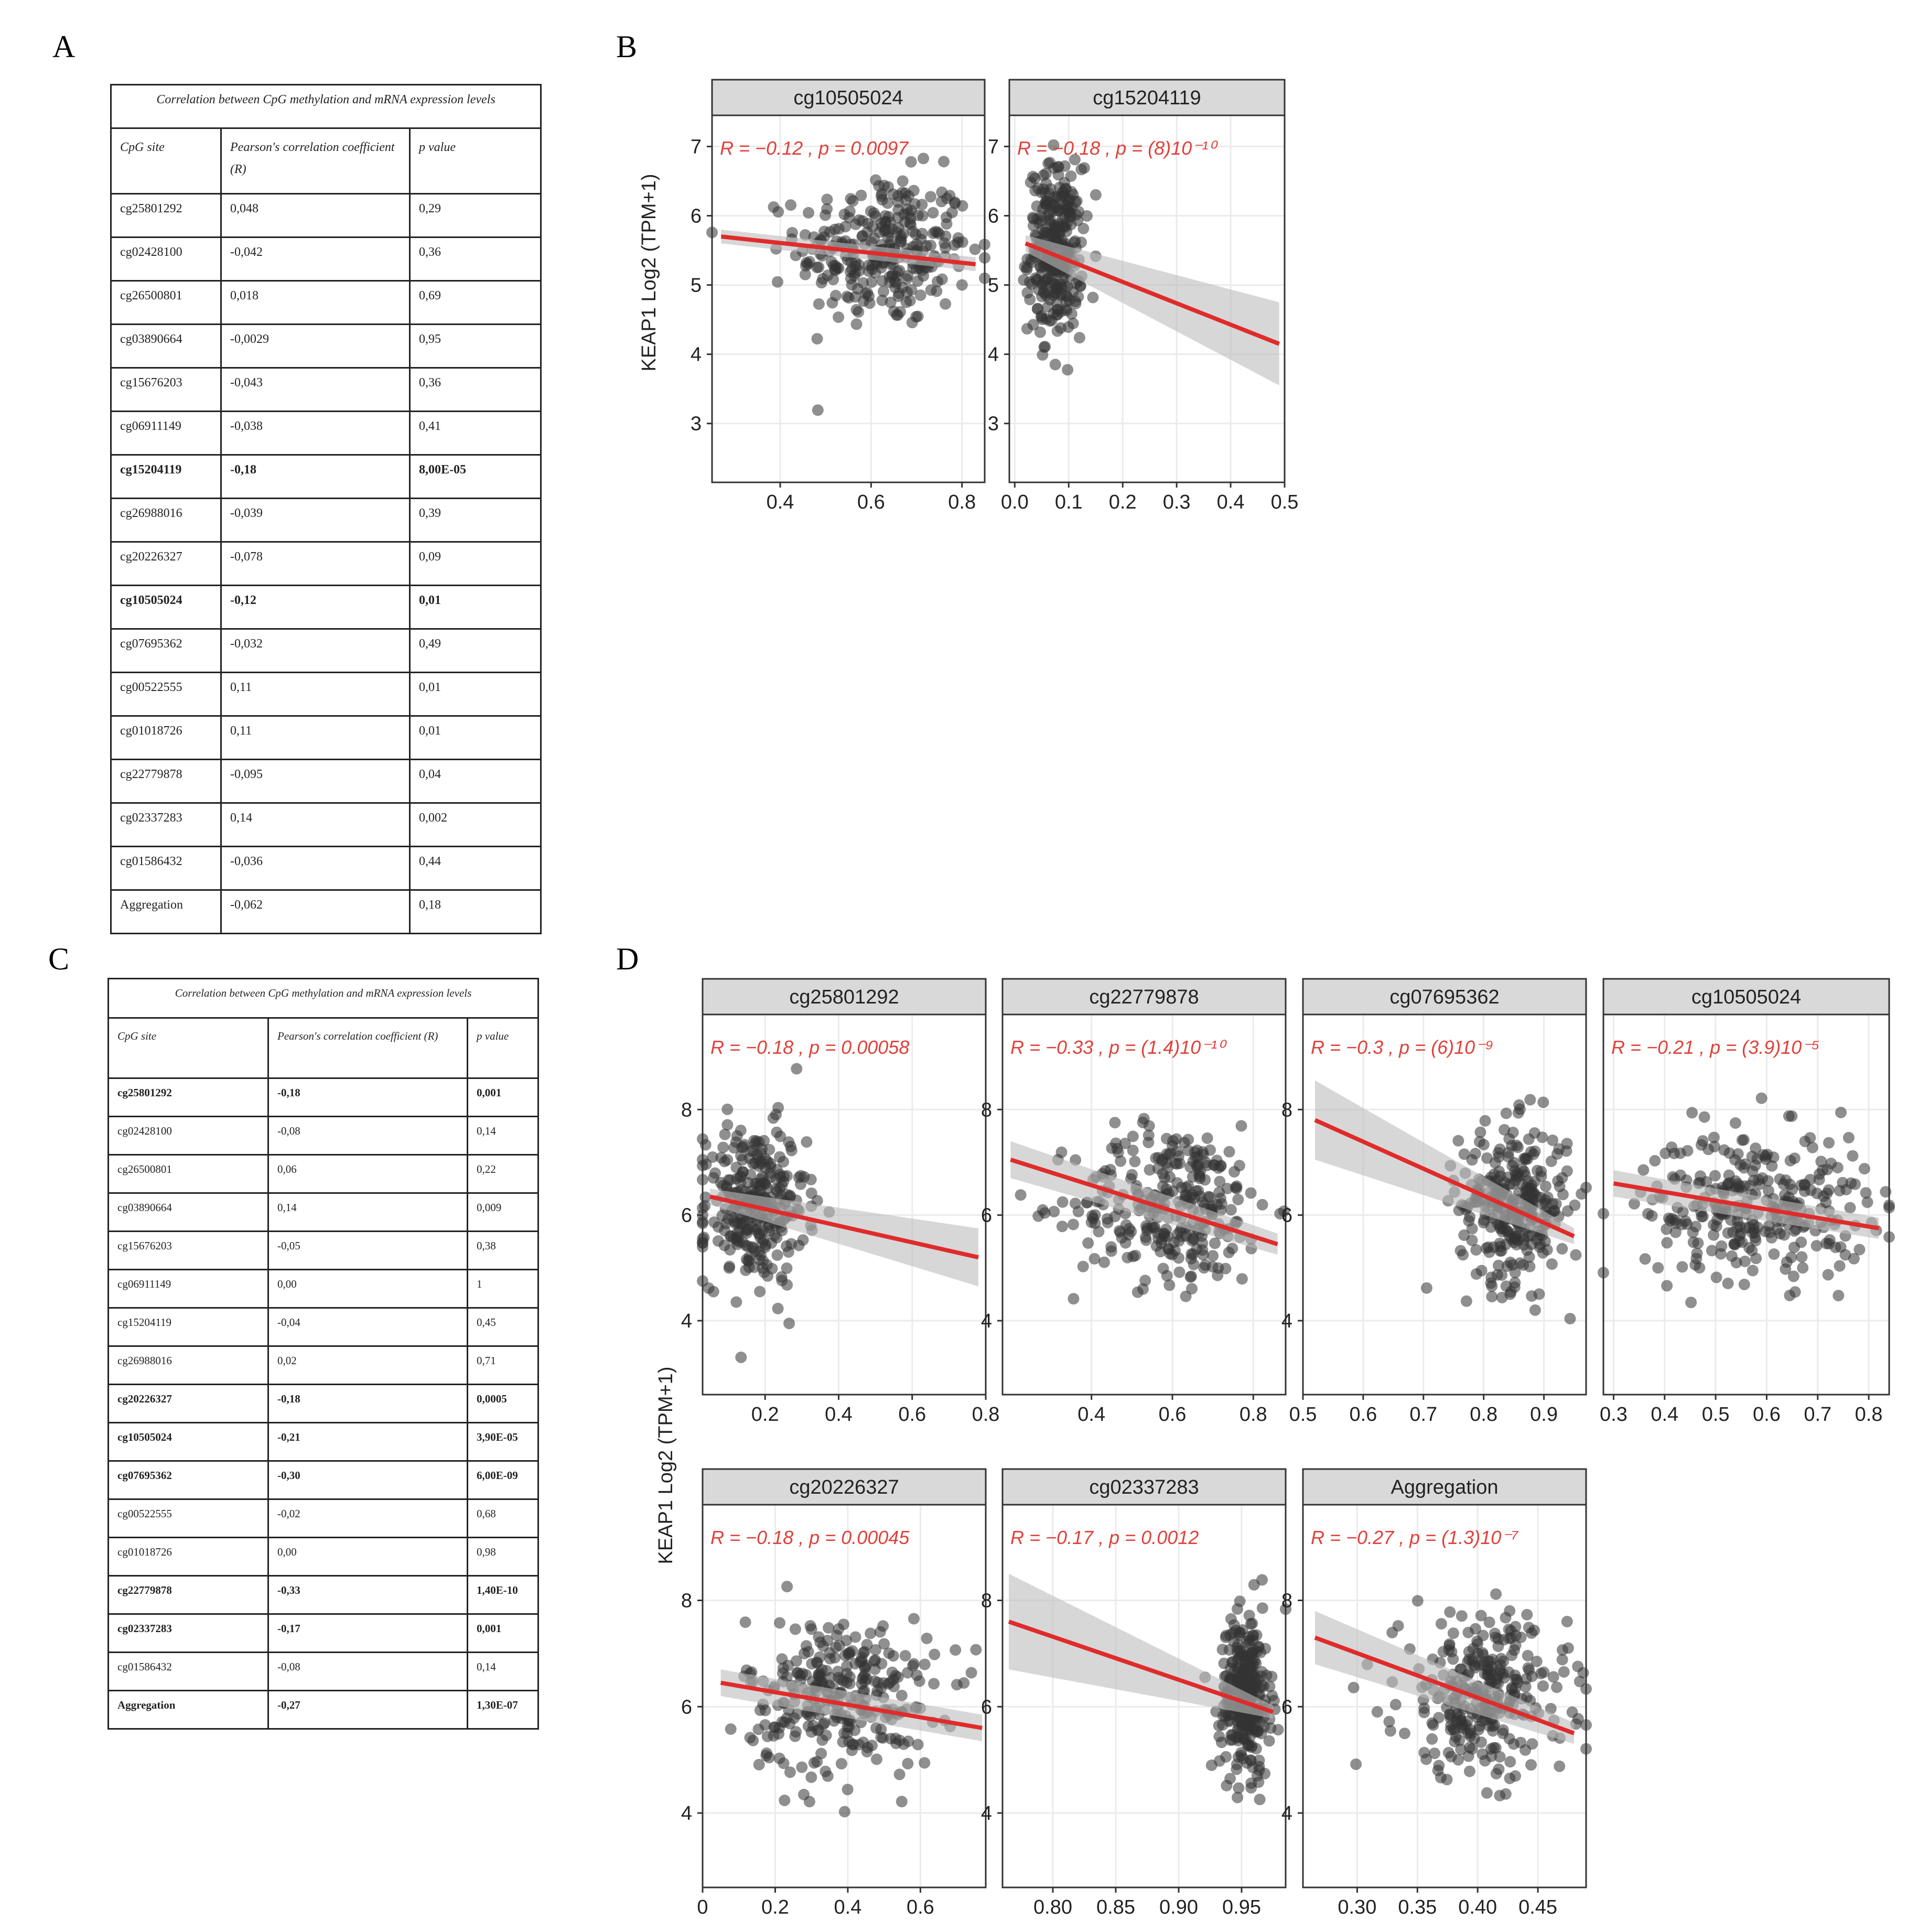  What do you see at coordinates (188, 1518) in the screenshot?
I see `cell-site: cg00522555` at bounding box center [188, 1518].